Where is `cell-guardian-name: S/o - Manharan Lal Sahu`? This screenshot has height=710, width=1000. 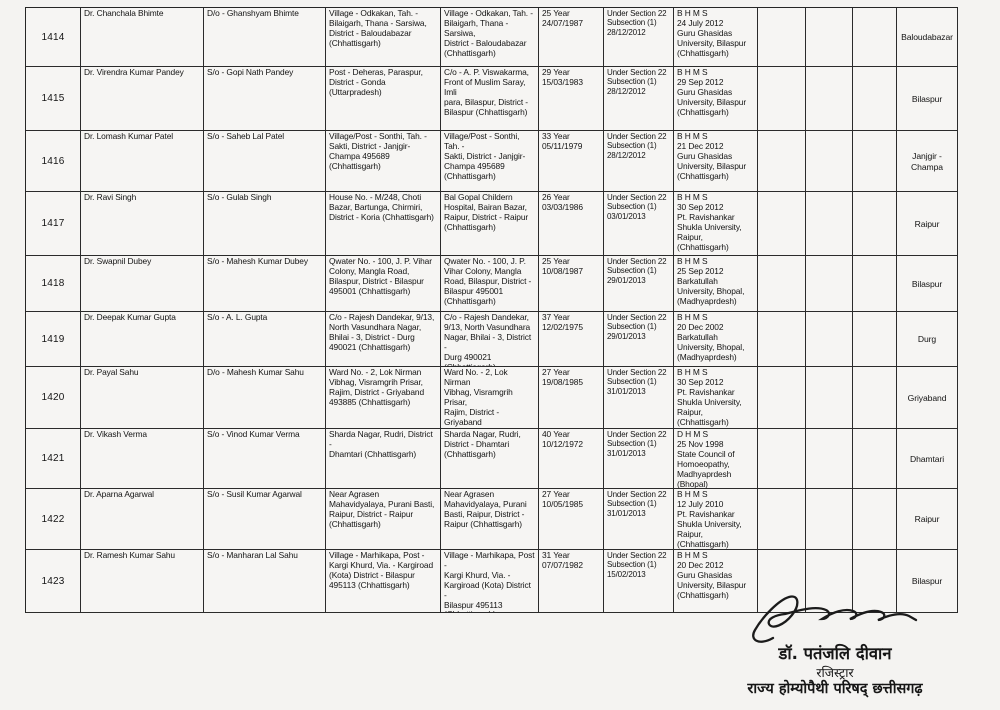
cell-guardian-name: S/o - Manharan Lal Sahu is located at coordinates (265, 581).